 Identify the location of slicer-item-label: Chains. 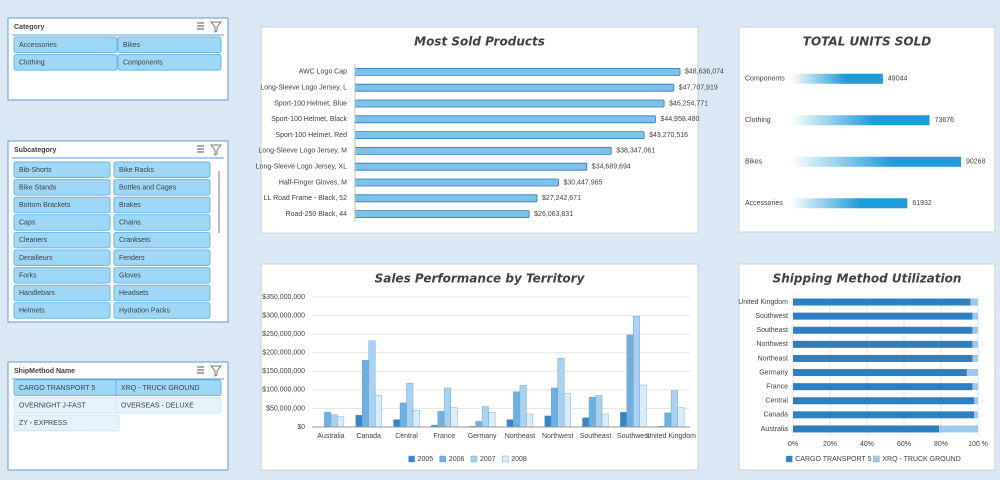
(130, 223).